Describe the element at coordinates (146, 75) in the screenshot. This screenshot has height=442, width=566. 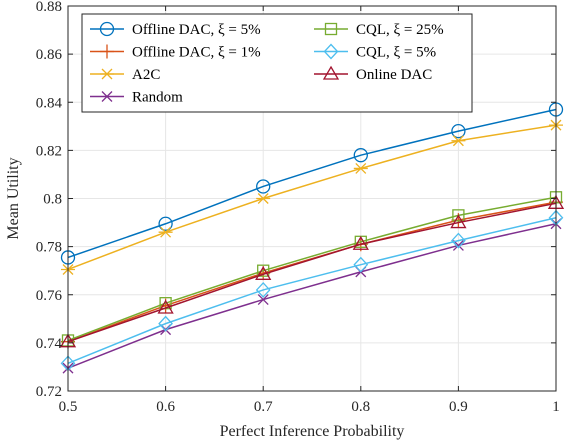
I see `legend-label: A2C` at that location.